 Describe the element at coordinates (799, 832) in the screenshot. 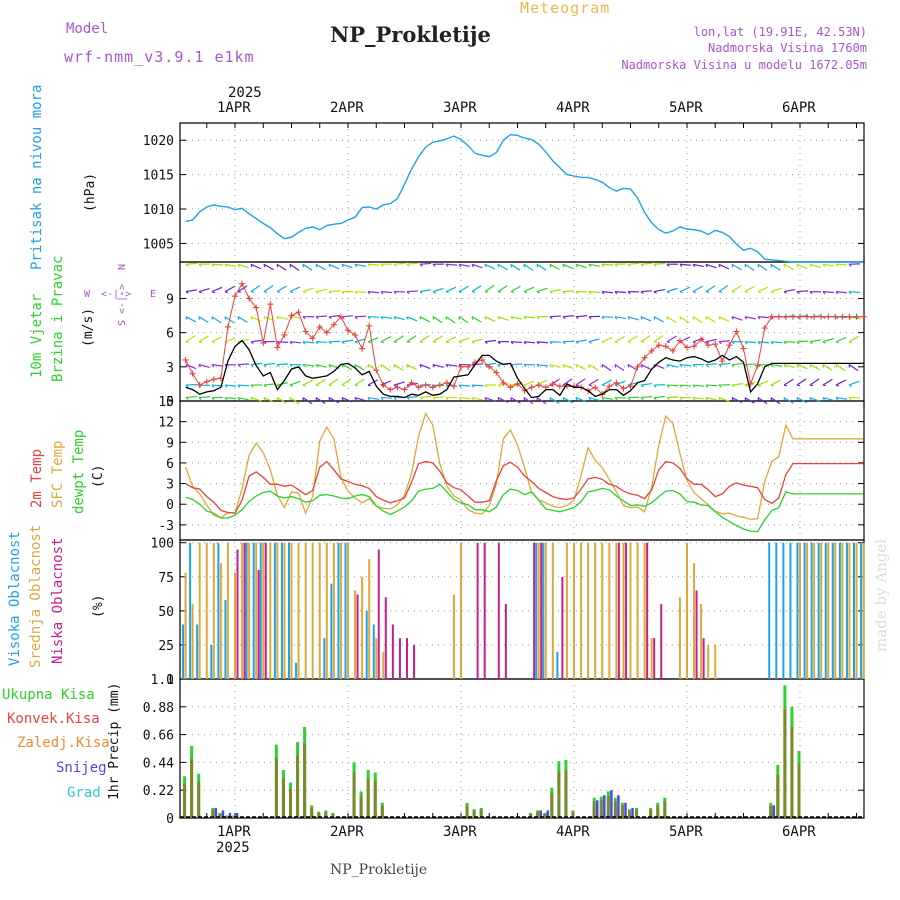

I see `day-label-bottom-6: 6APR` at that location.